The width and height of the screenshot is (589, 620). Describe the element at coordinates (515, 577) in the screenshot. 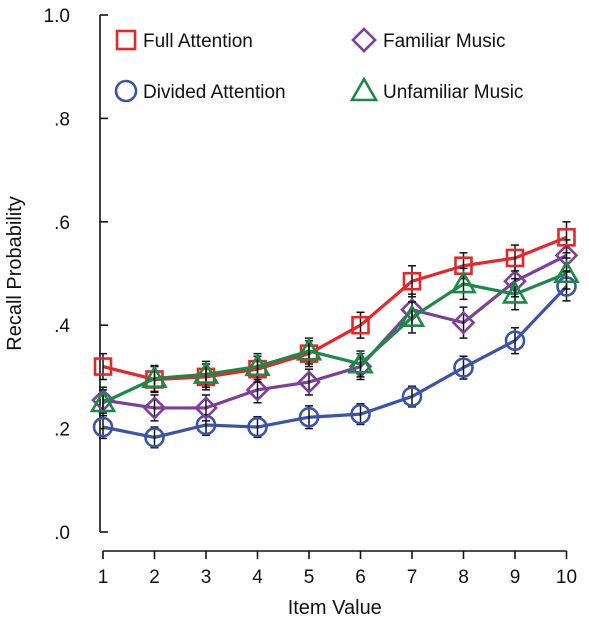

I see `x-tick-label: 9` at that location.